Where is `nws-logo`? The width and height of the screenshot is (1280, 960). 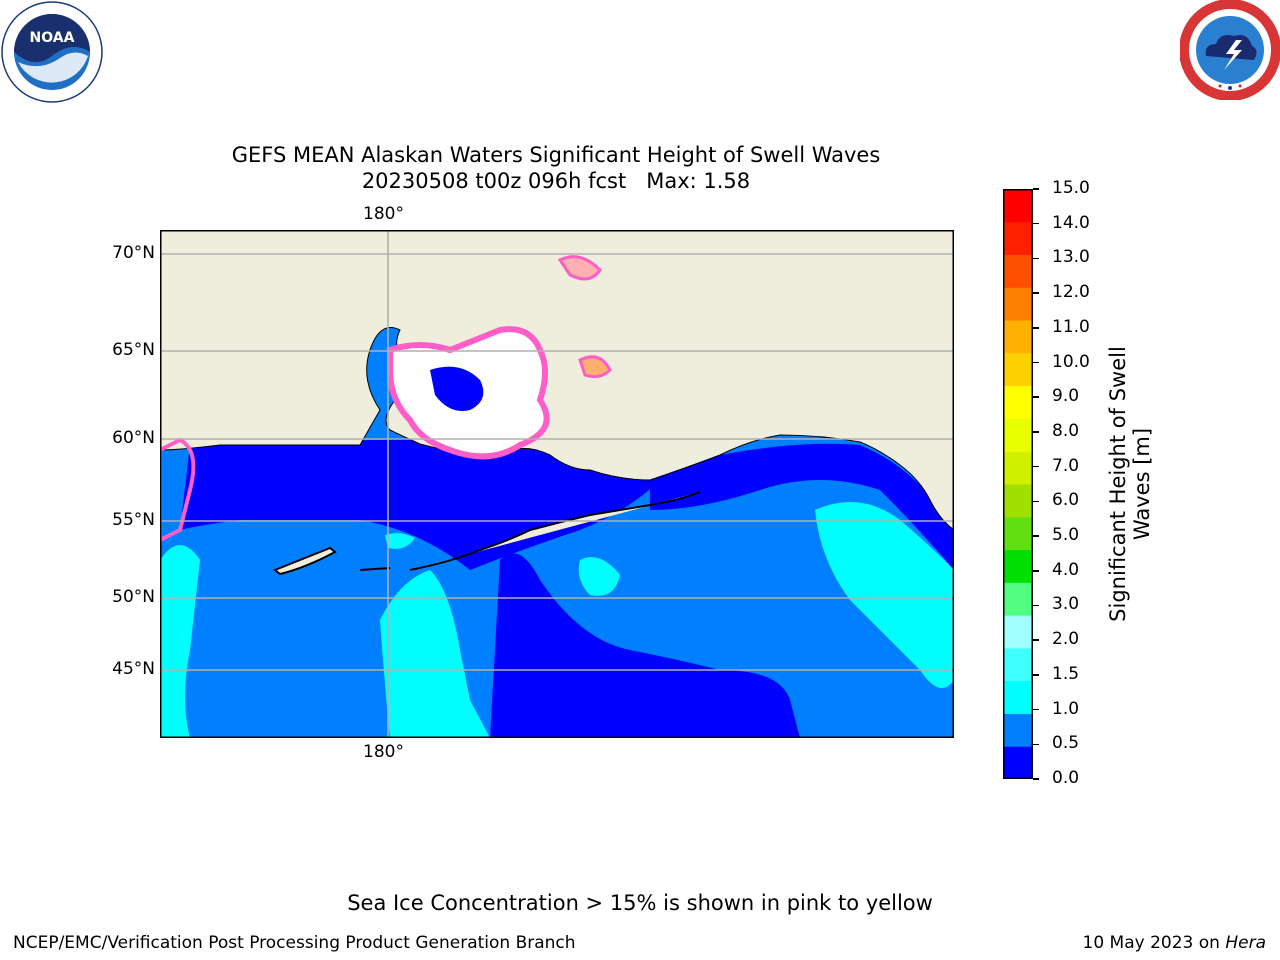 nws-logo is located at coordinates (1230, 50).